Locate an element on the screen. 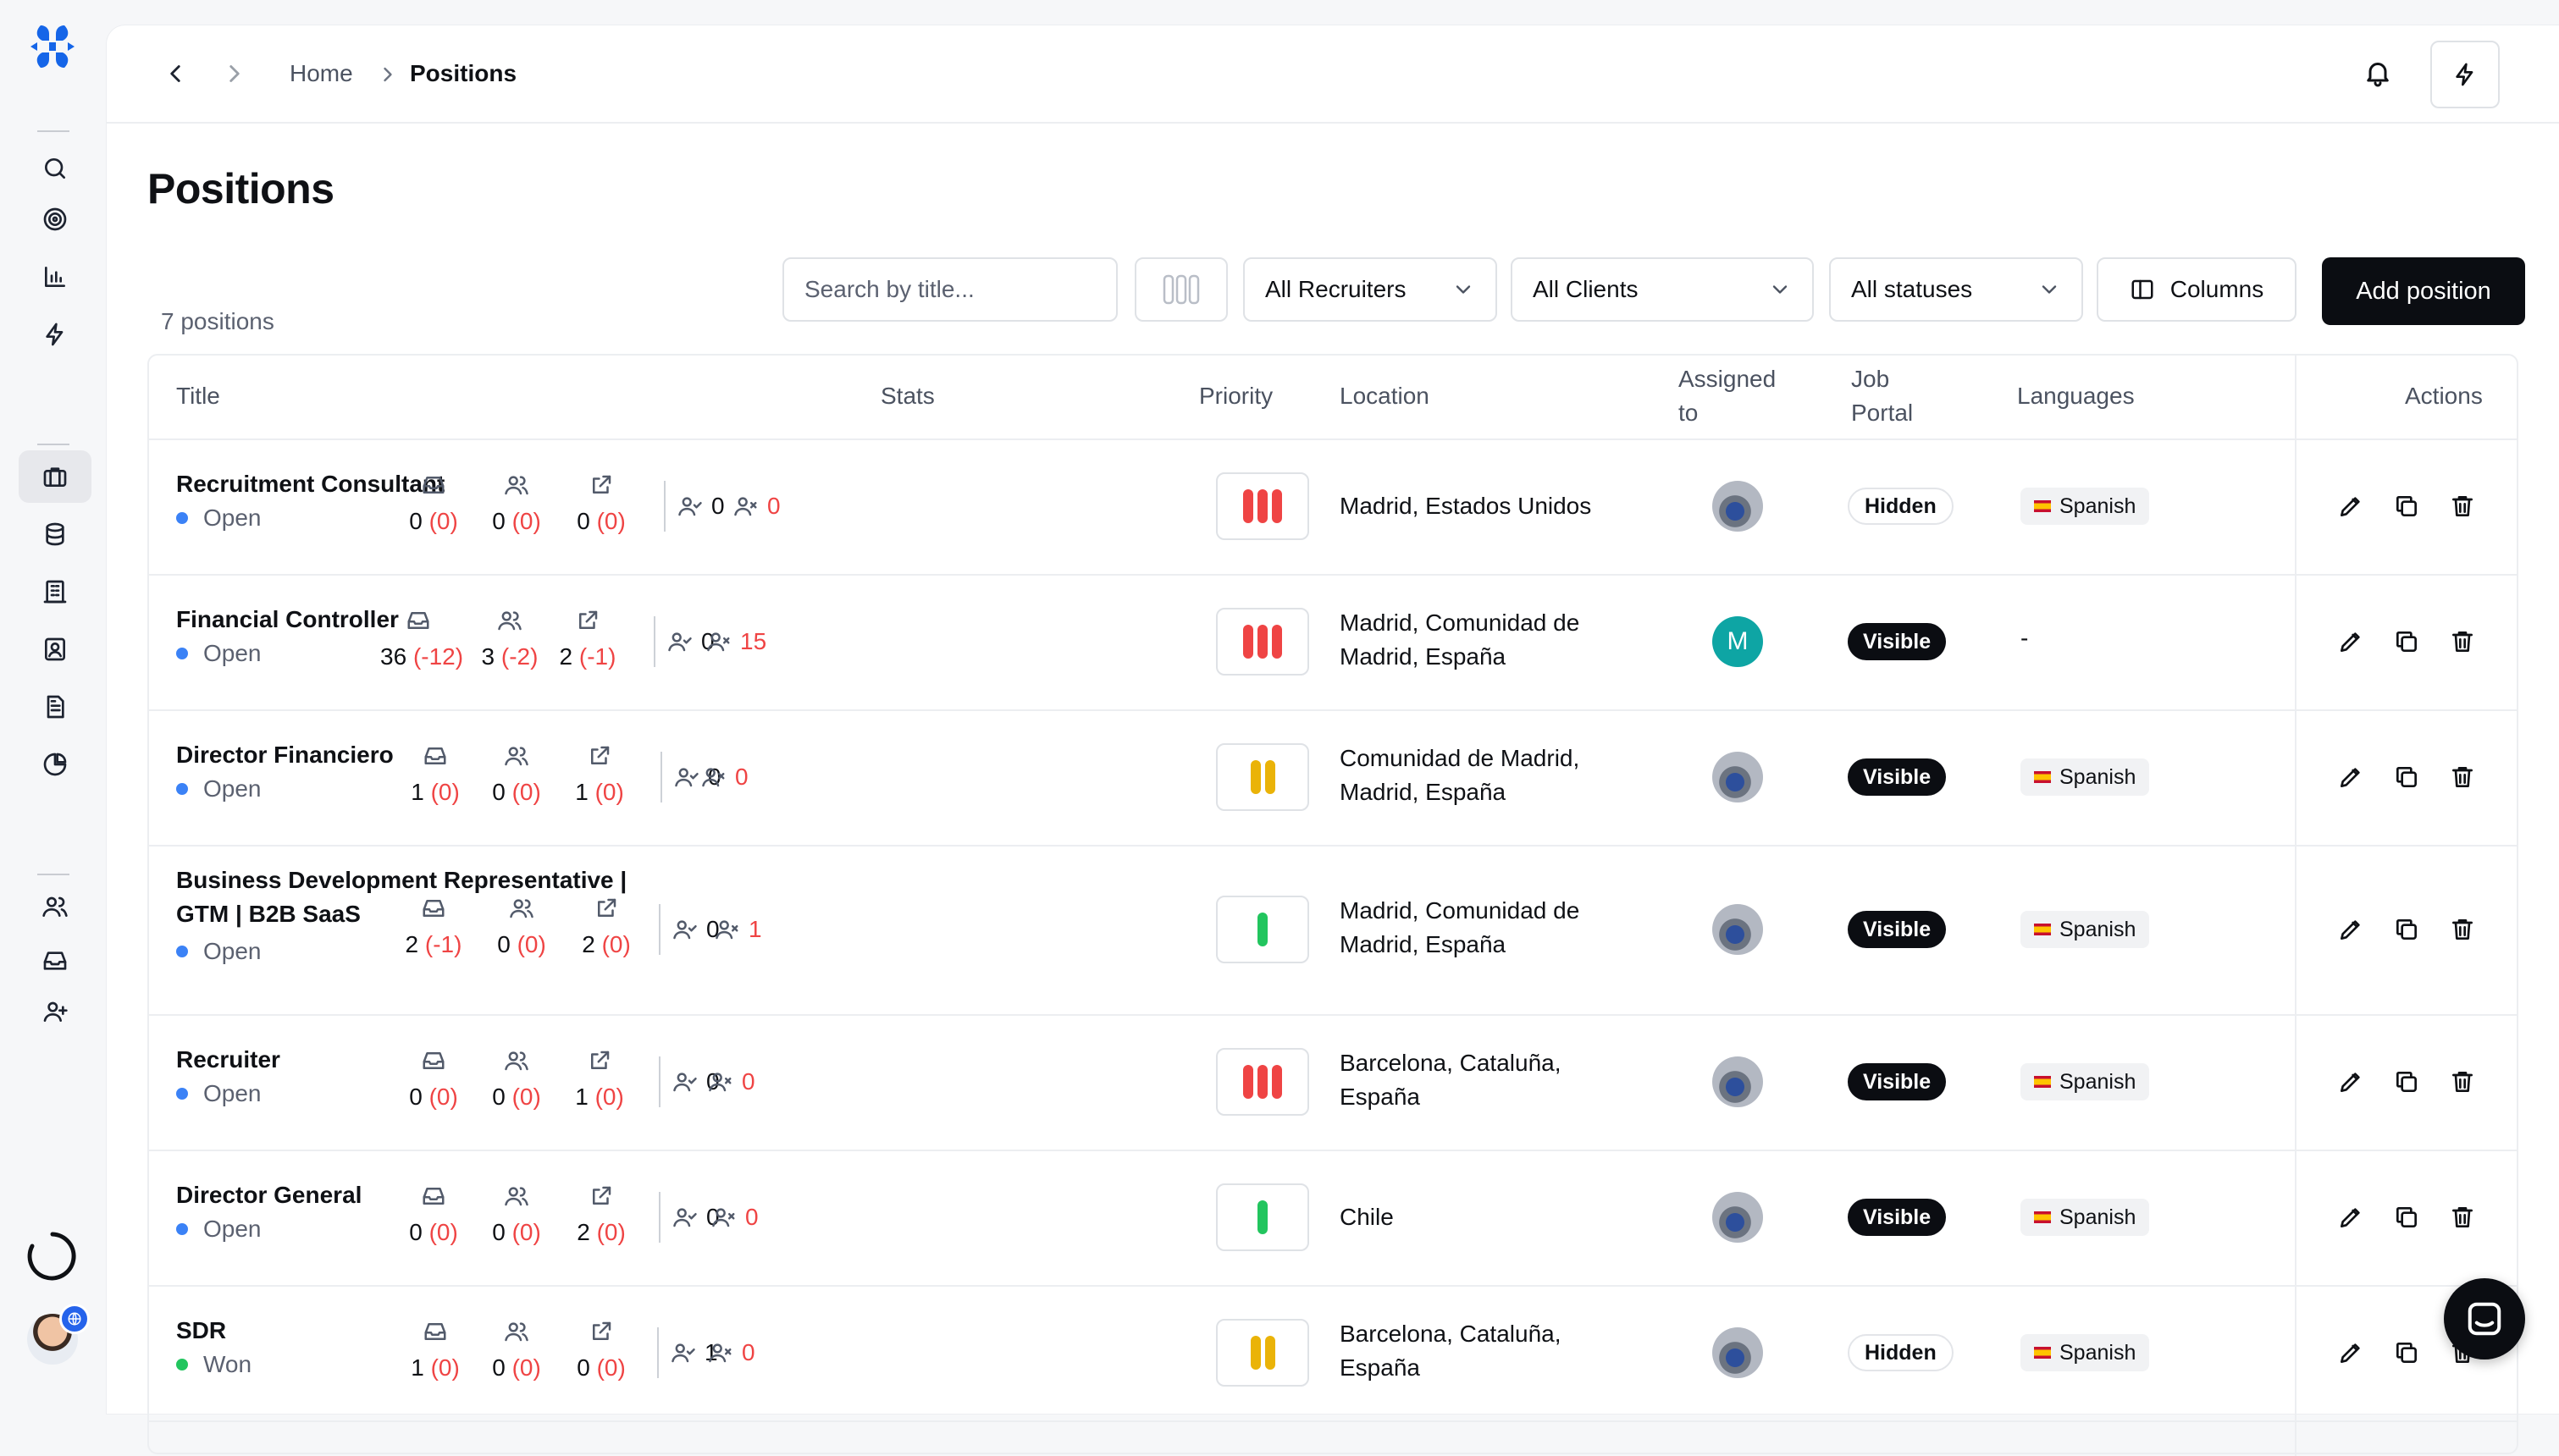 This screenshot has height=1456, width=2559. nav-reports is located at coordinates (55, 764).